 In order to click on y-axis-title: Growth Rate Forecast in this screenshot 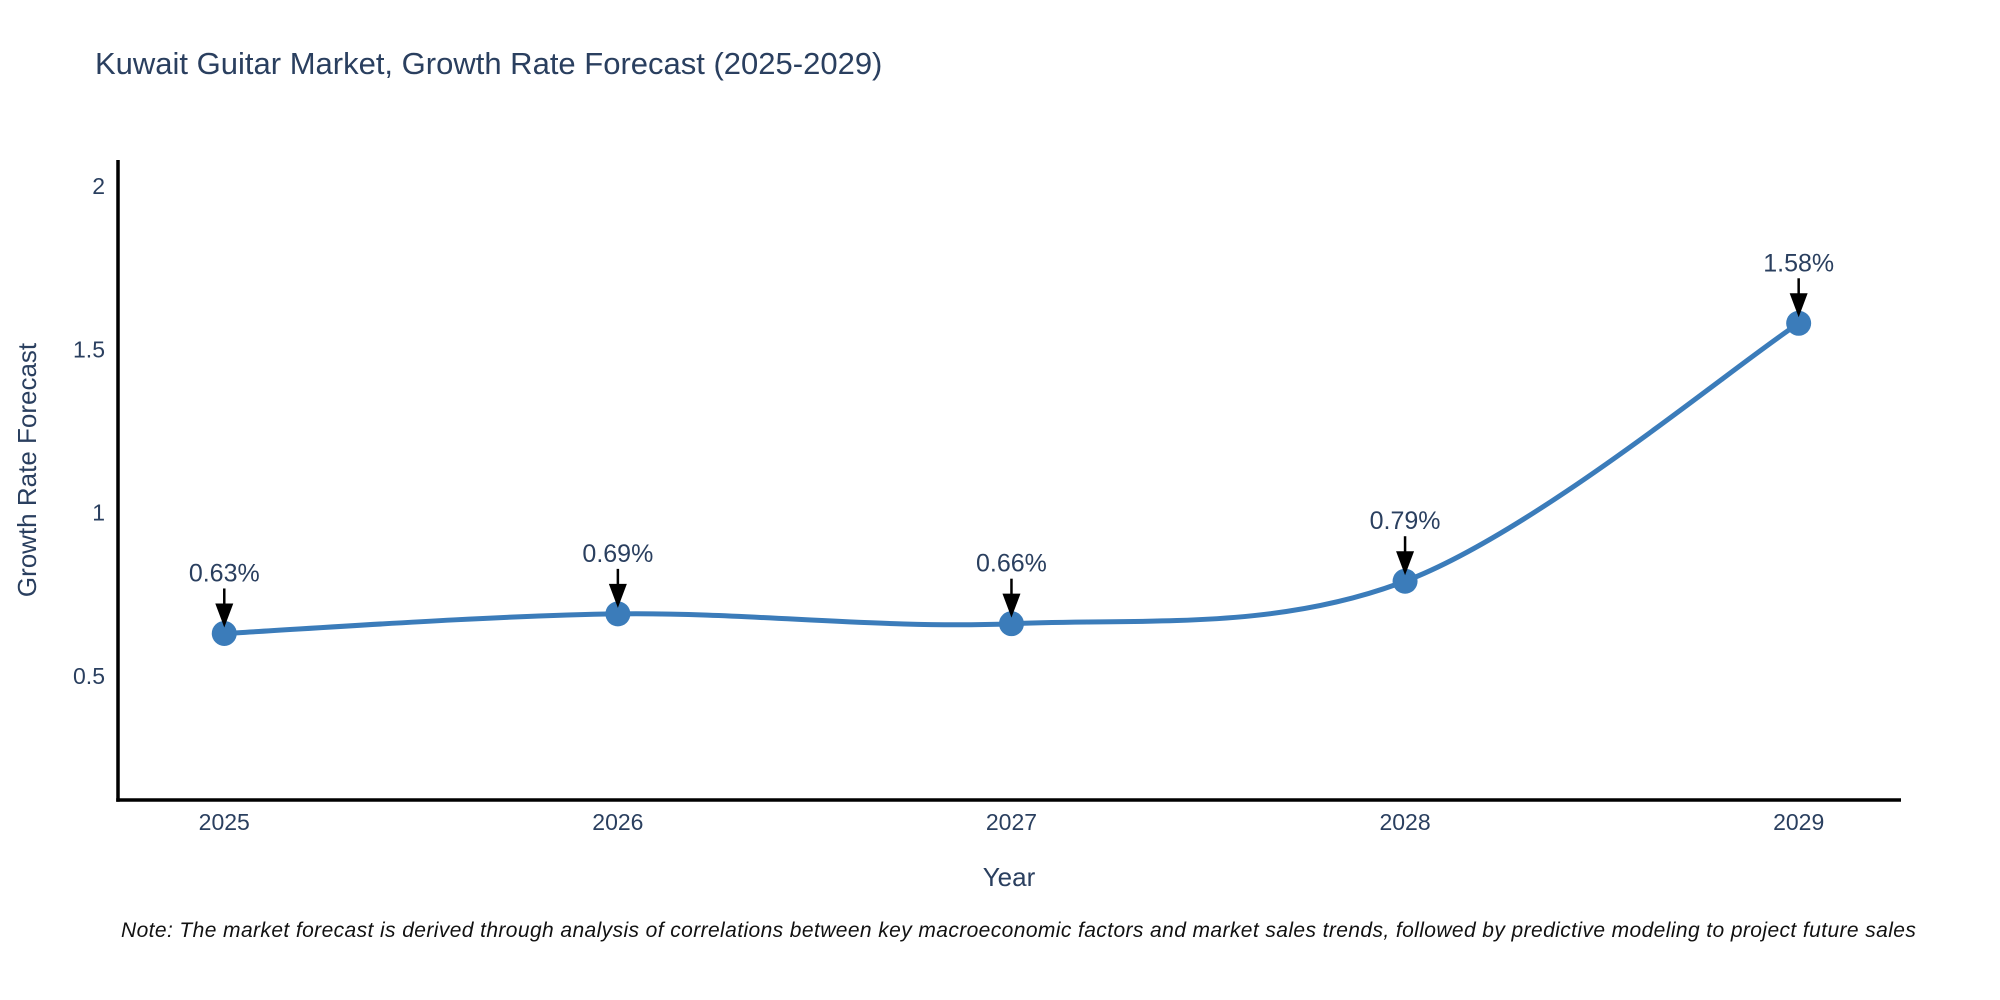, I will do `click(27, 469)`.